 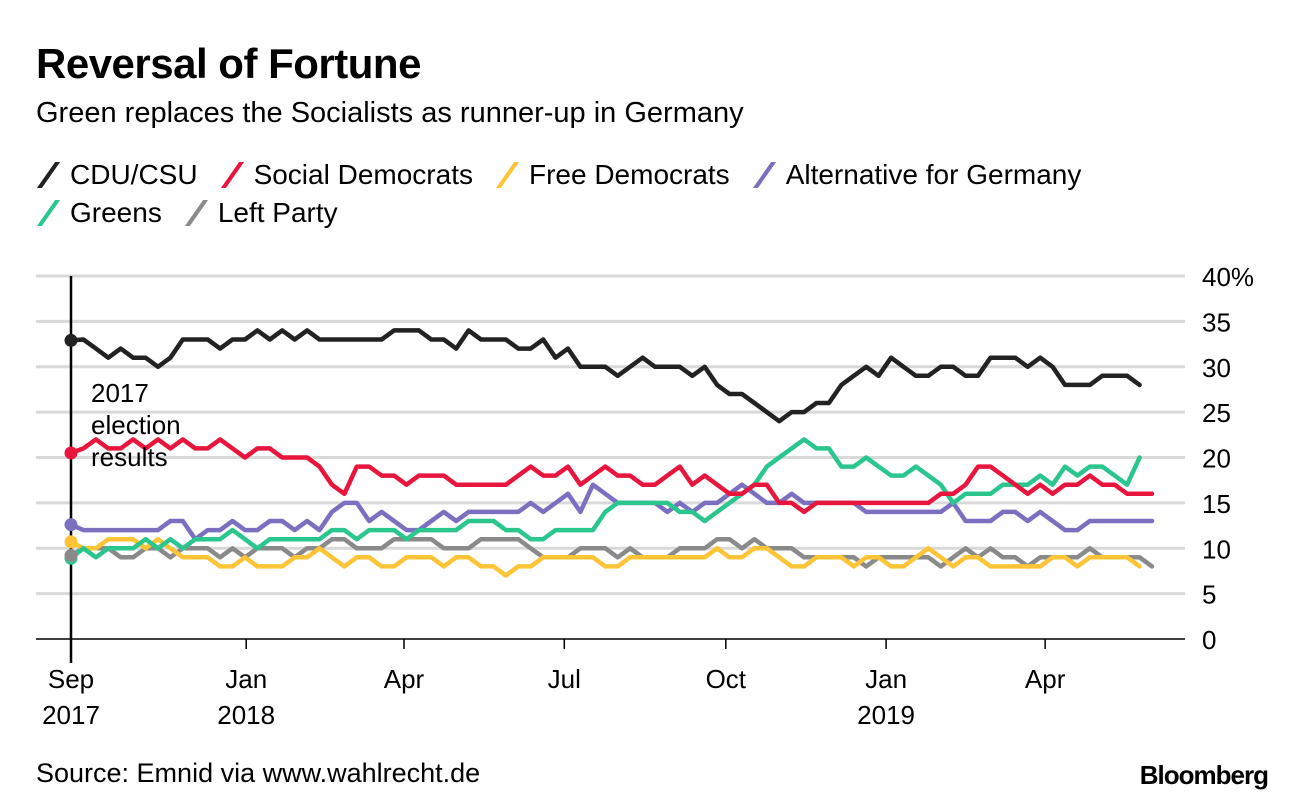 I want to click on legend-label: CDU/CSU, so click(x=134, y=174).